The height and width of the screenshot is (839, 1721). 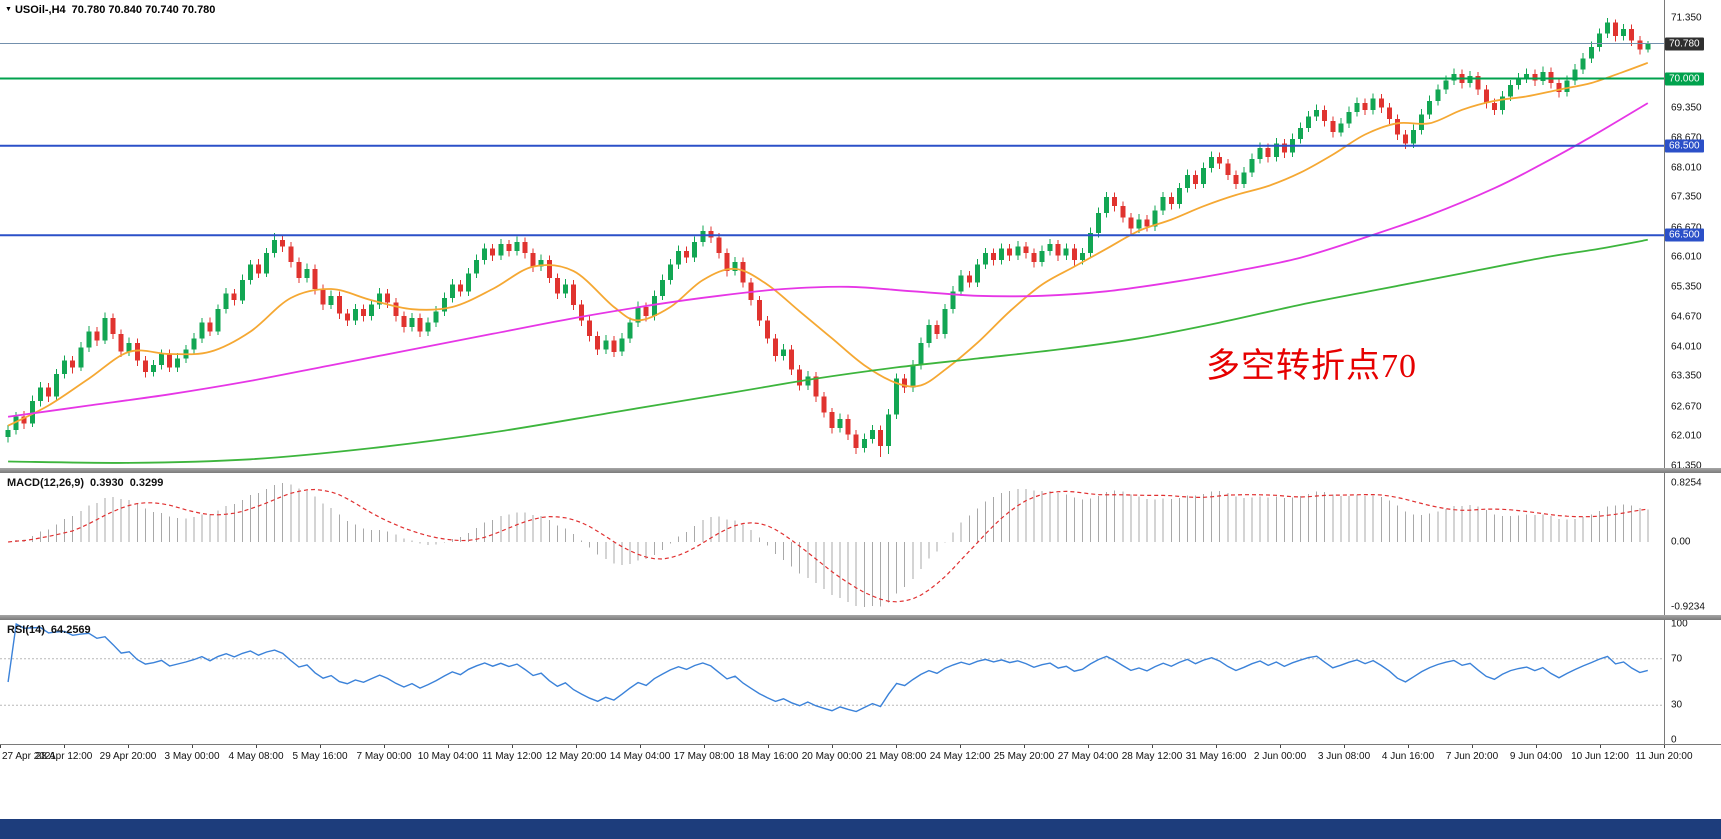 I want to click on time-axis-label: 10 May 04:00, so click(x=448, y=756).